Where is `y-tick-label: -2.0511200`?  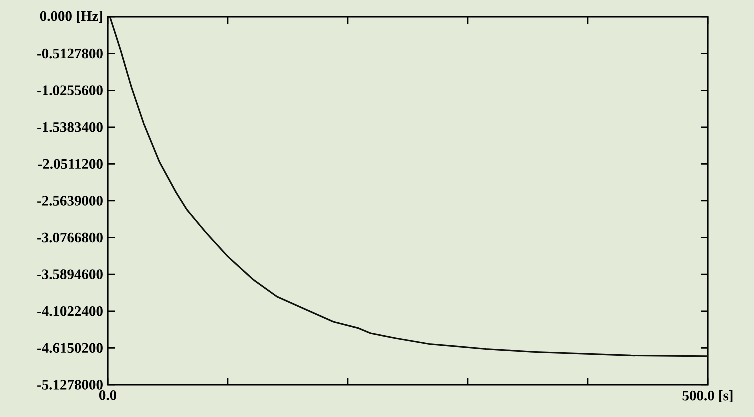
y-tick-label: -2.0511200 is located at coordinates (70, 164).